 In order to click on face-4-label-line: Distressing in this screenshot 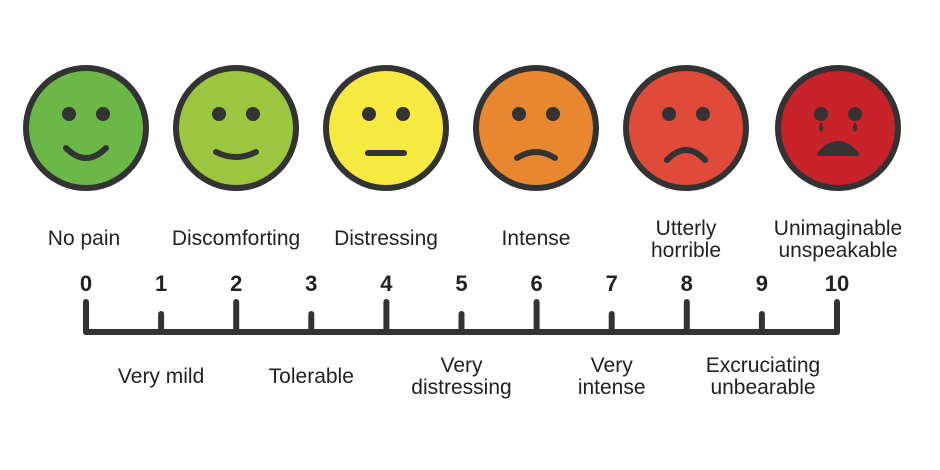, I will do `click(386, 238)`.